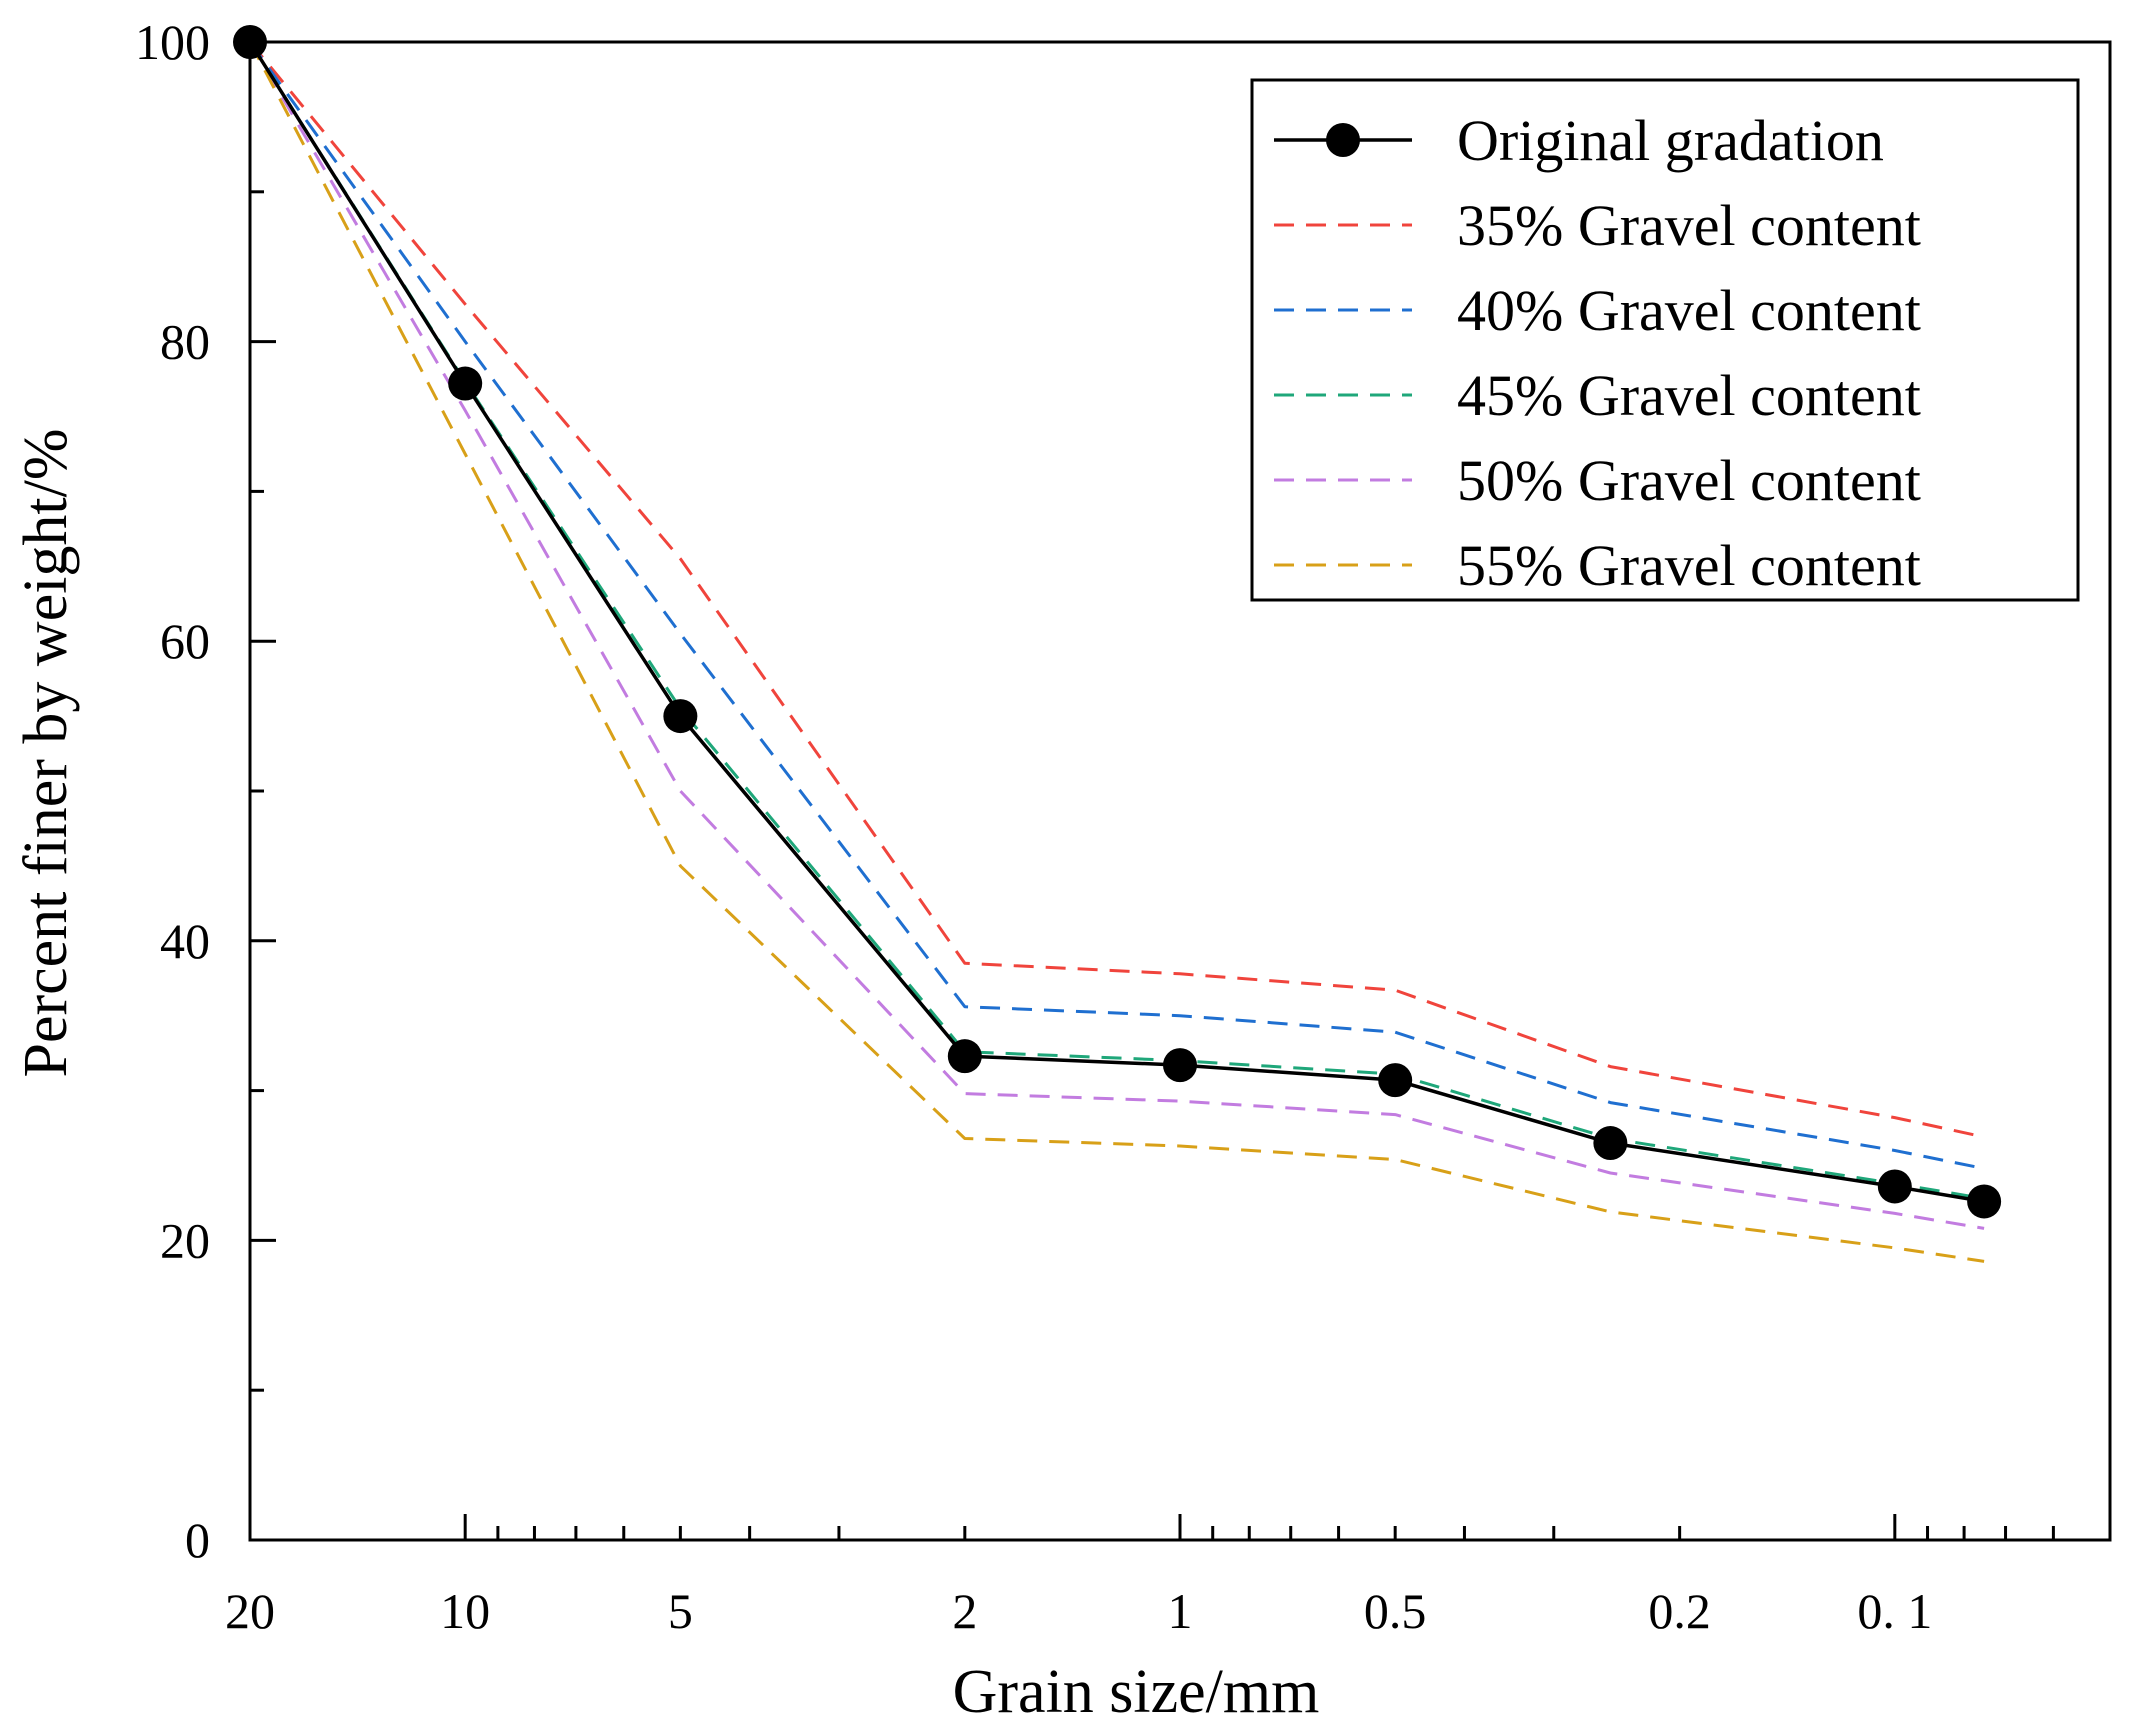  Describe the element at coordinates (964, 1611) in the screenshot. I see `x-tick-label: 2` at that location.